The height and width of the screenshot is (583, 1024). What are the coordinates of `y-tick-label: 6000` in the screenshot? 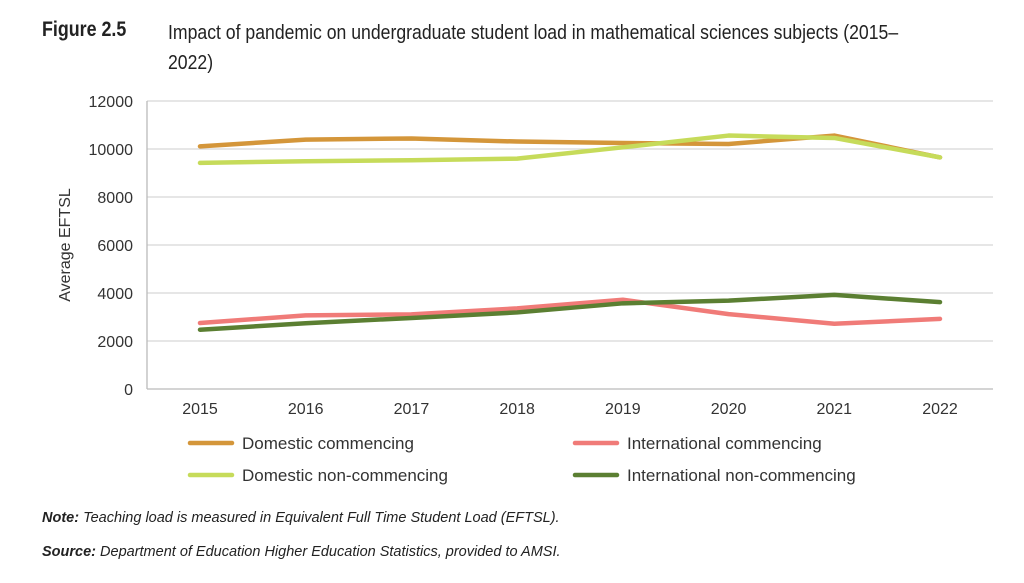 It's located at (115, 246).